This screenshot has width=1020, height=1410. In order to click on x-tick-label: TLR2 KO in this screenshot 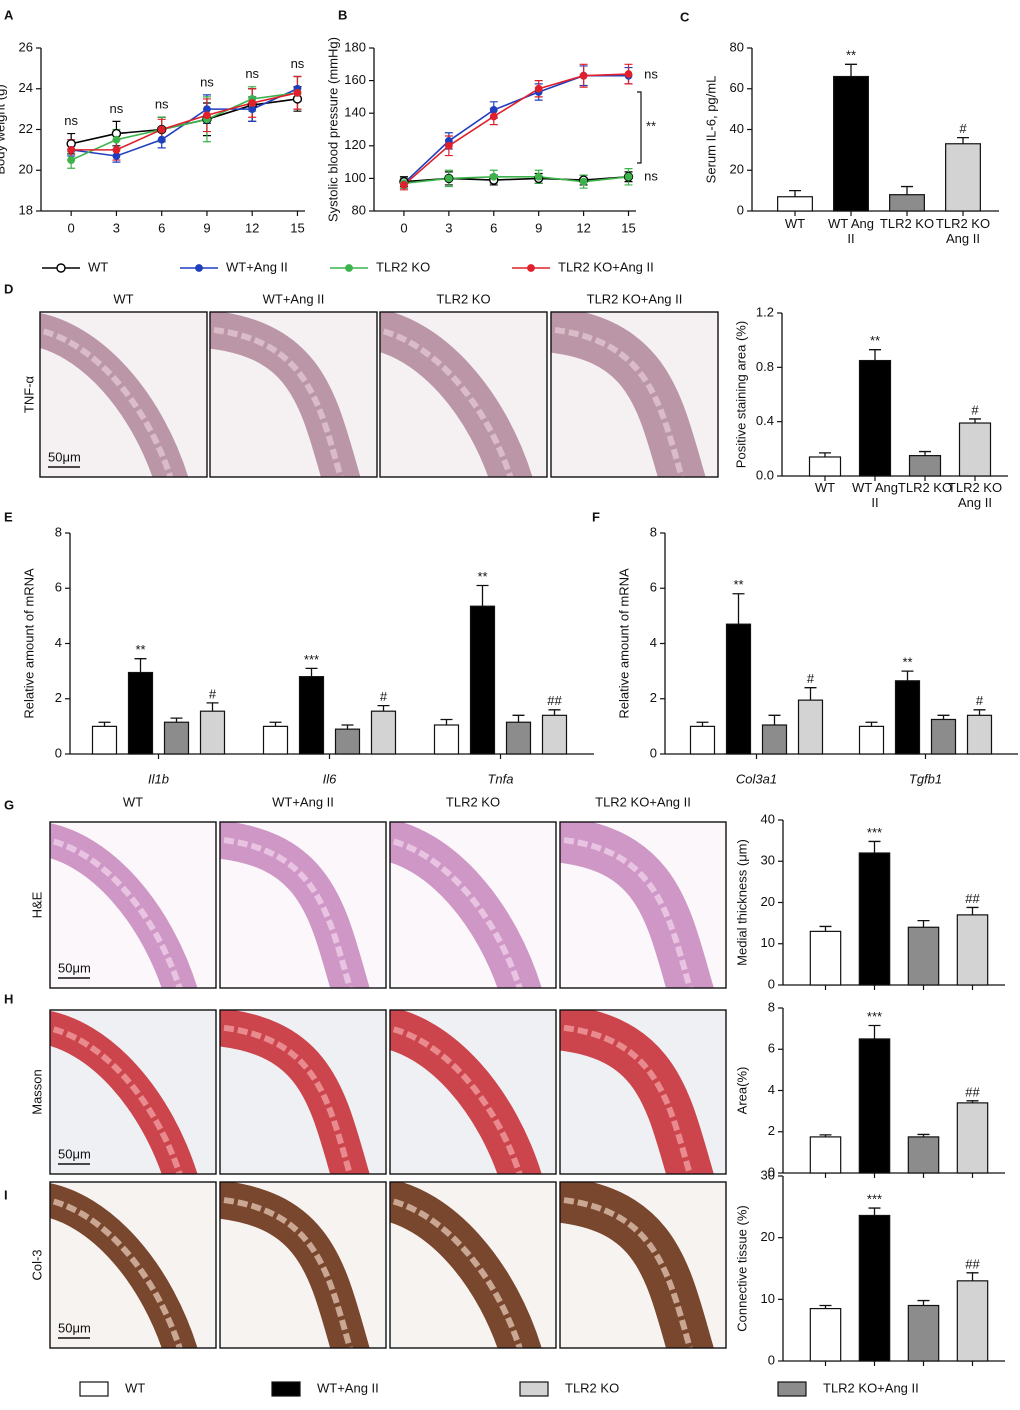, I will do `click(907, 223)`.